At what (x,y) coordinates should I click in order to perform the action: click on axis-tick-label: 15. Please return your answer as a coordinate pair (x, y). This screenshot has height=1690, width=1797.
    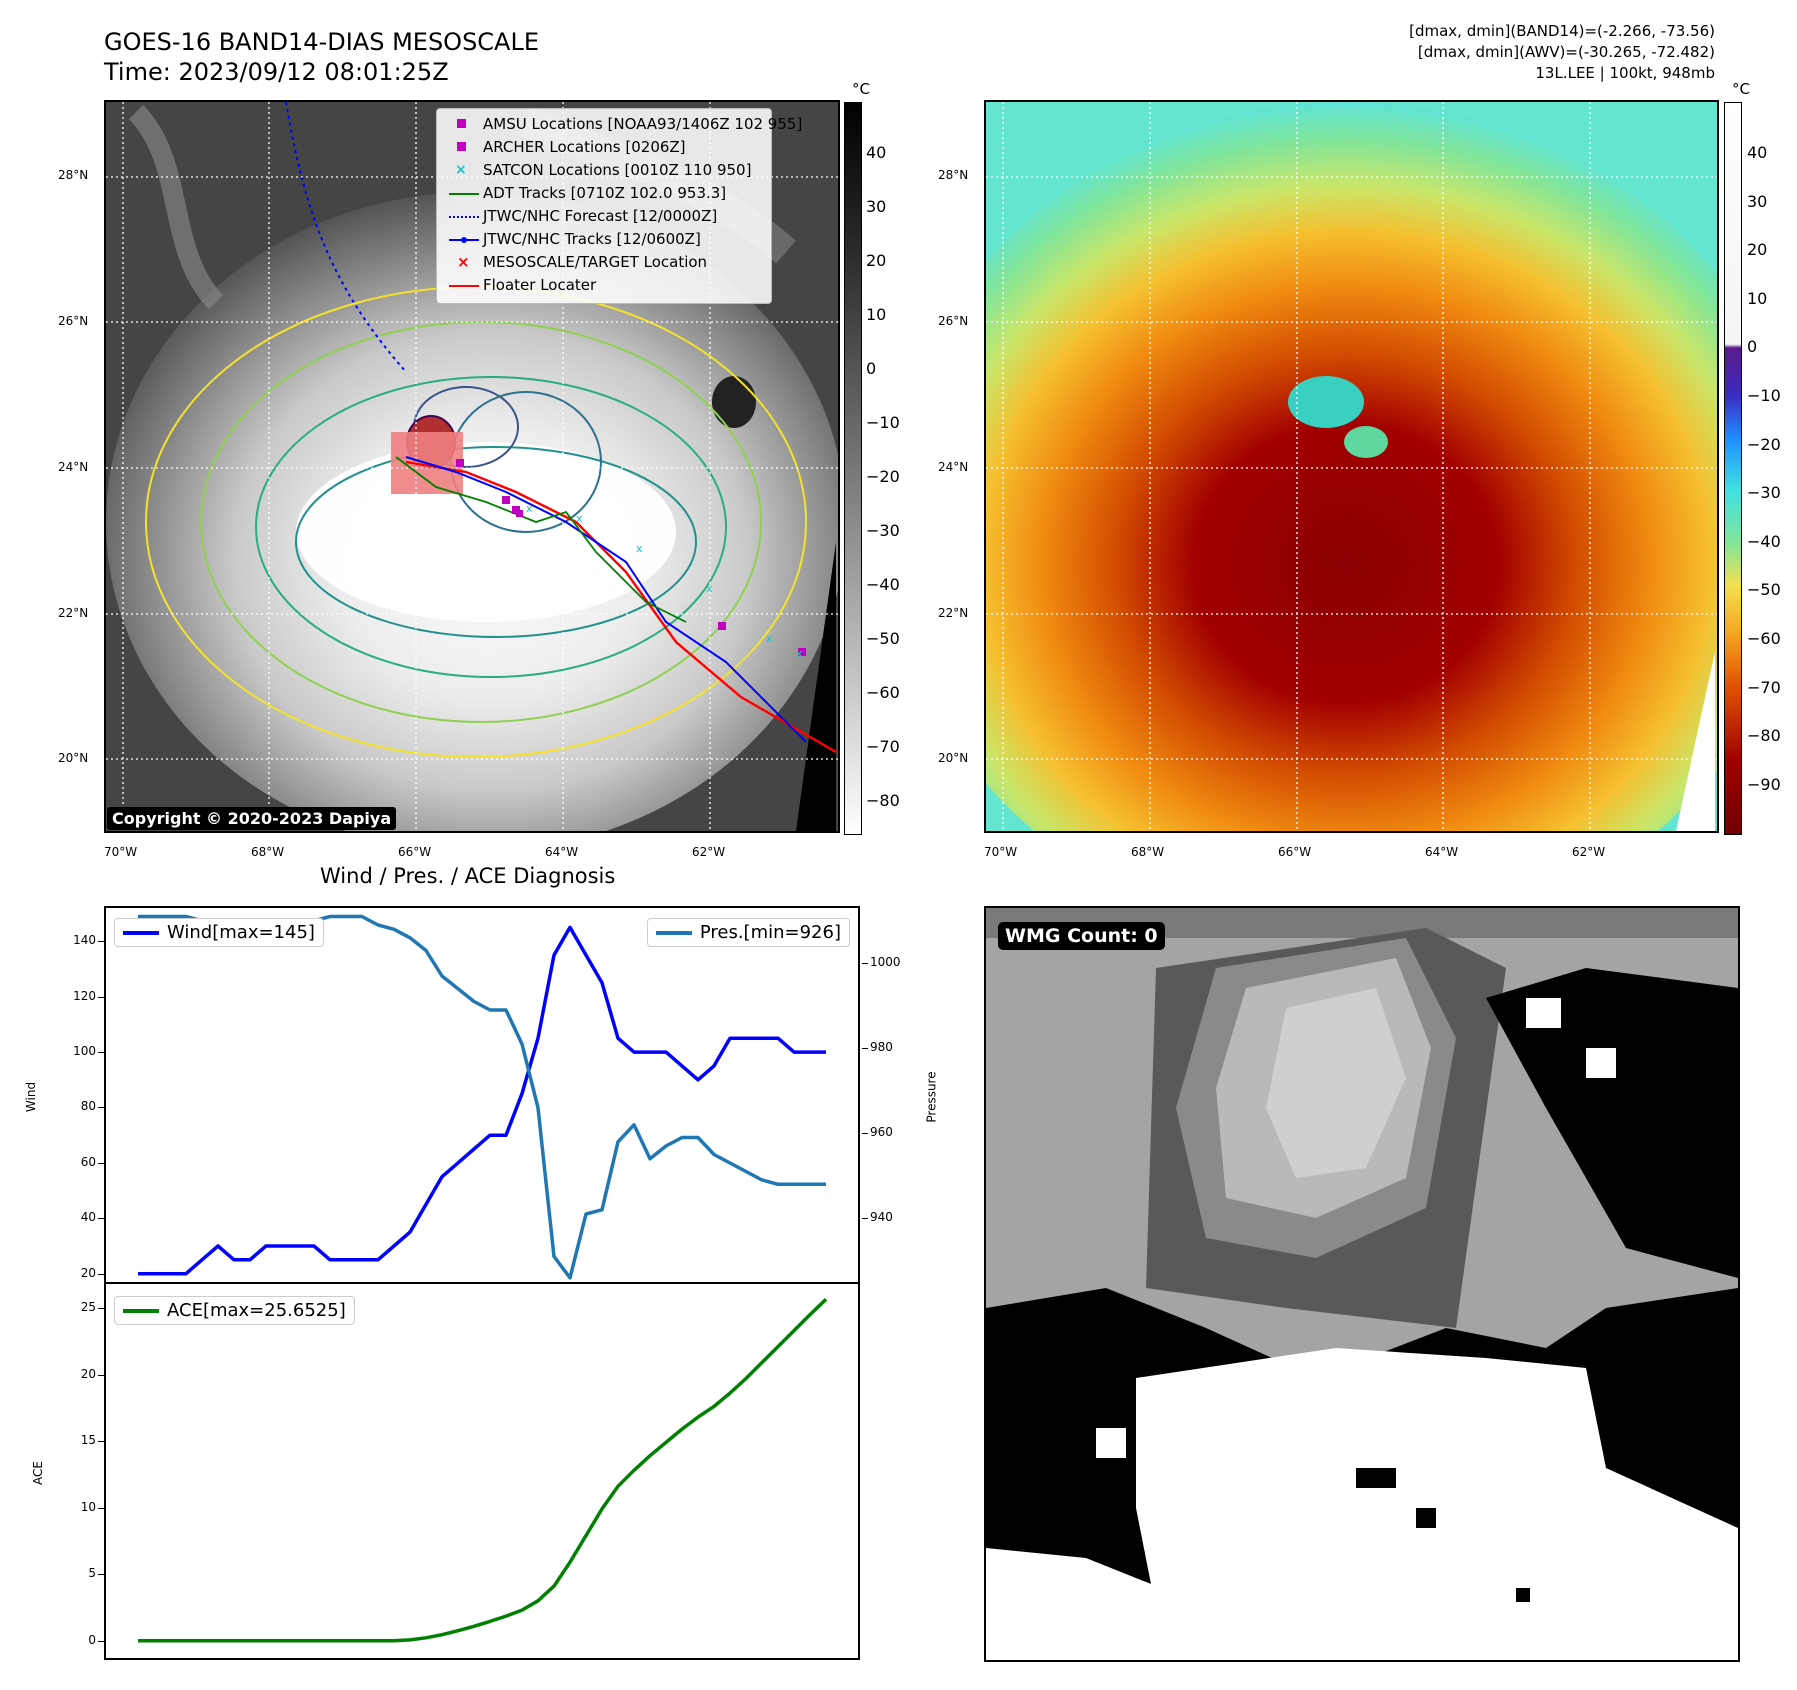
    Looking at the image, I should click on (88, 1440).